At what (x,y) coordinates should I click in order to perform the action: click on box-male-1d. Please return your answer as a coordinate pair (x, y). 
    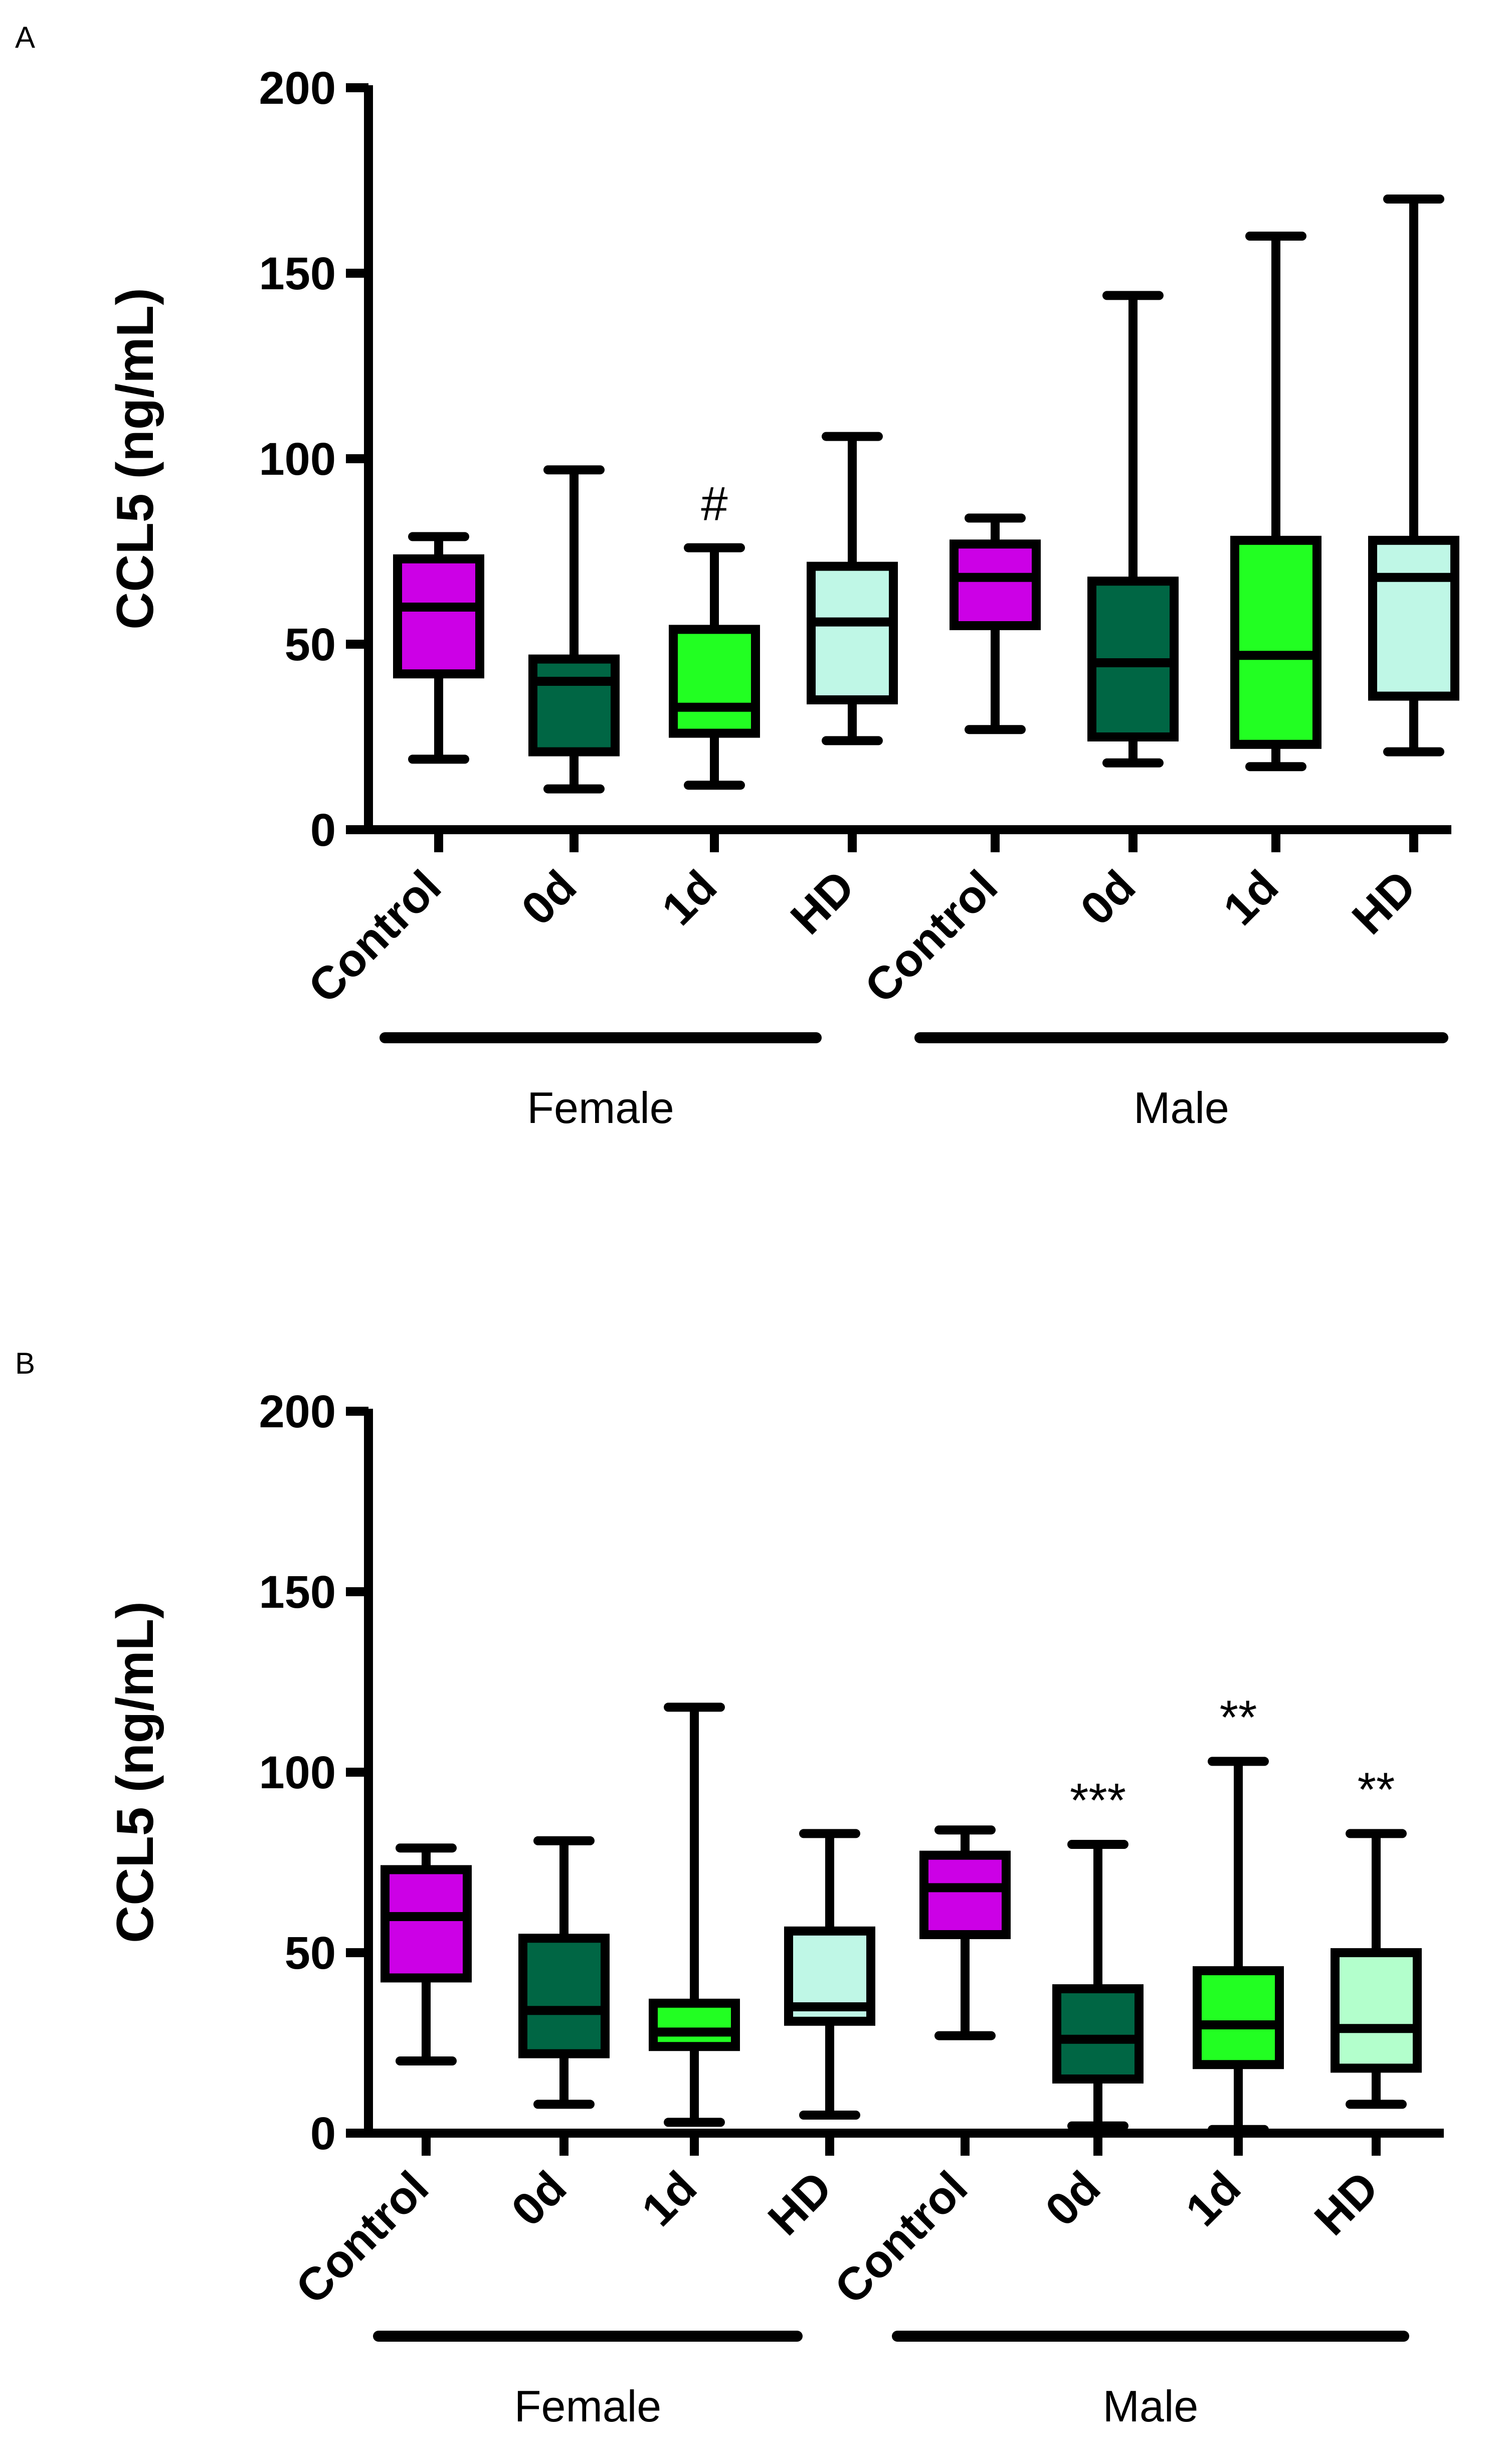
    Looking at the image, I should click on (1275, 502).